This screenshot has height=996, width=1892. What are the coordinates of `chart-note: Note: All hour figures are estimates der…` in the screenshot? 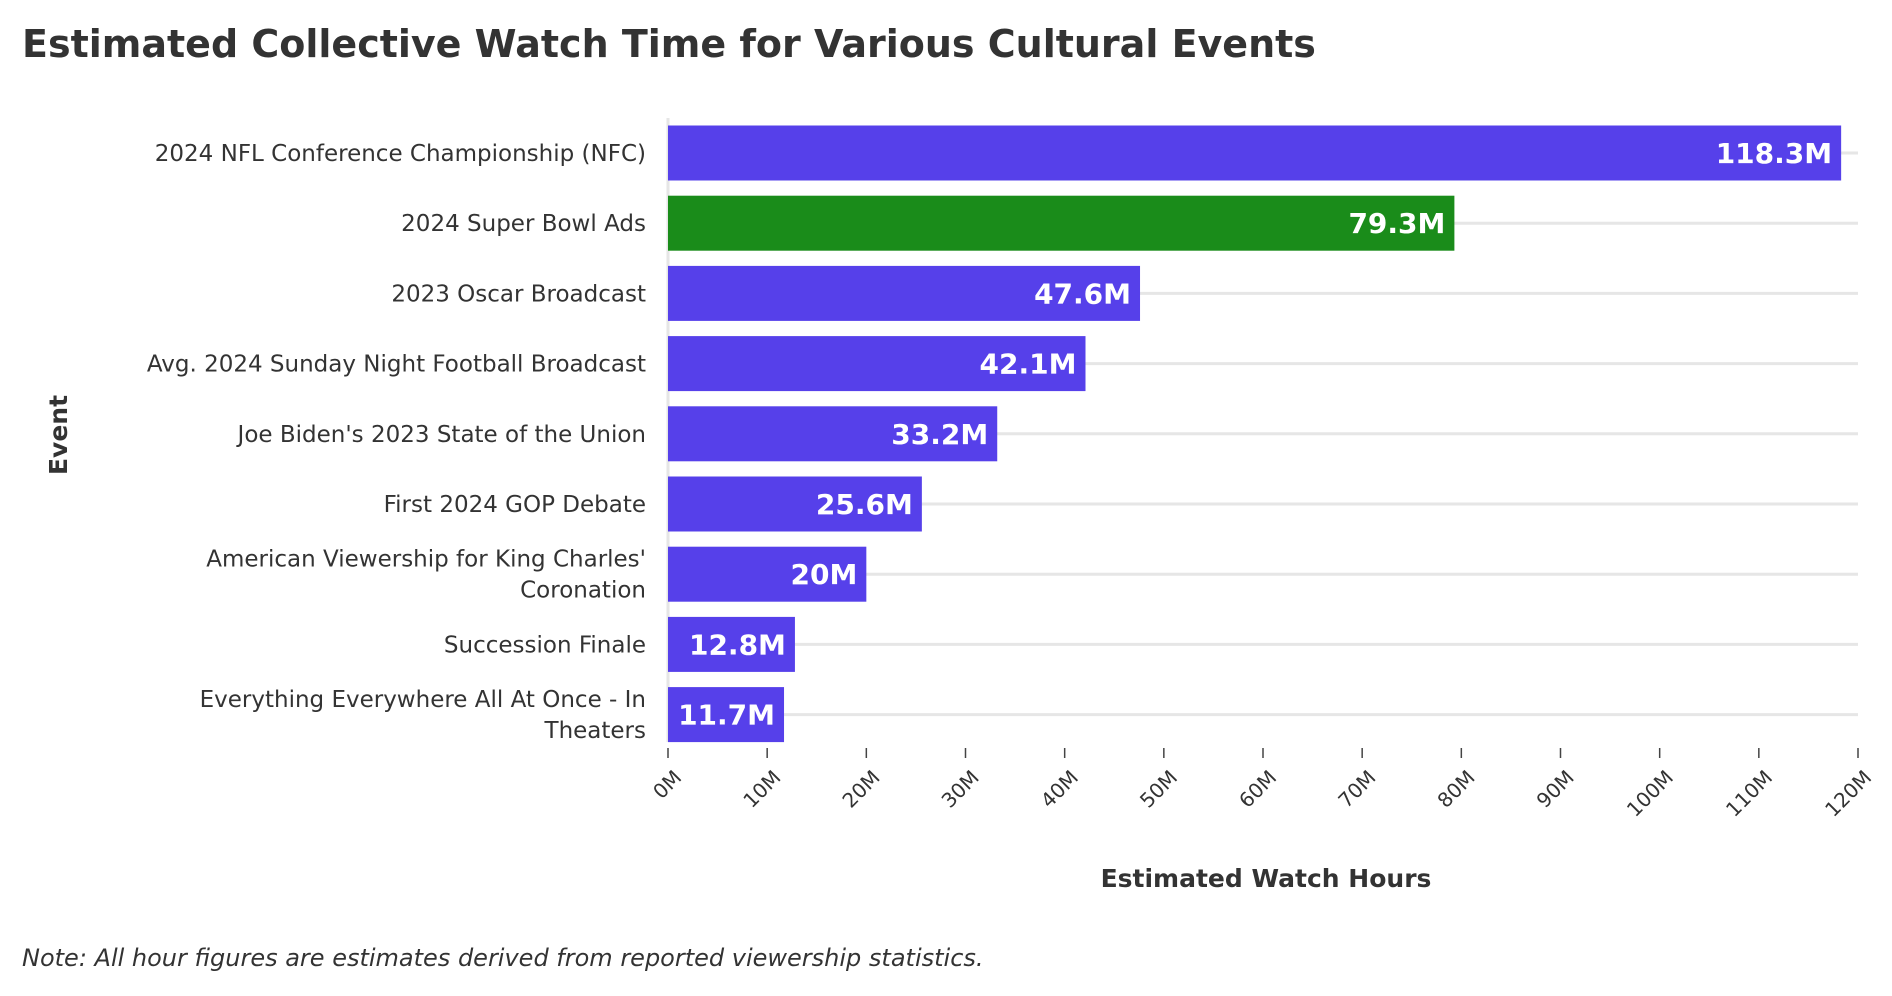 It's located at (503, 958).